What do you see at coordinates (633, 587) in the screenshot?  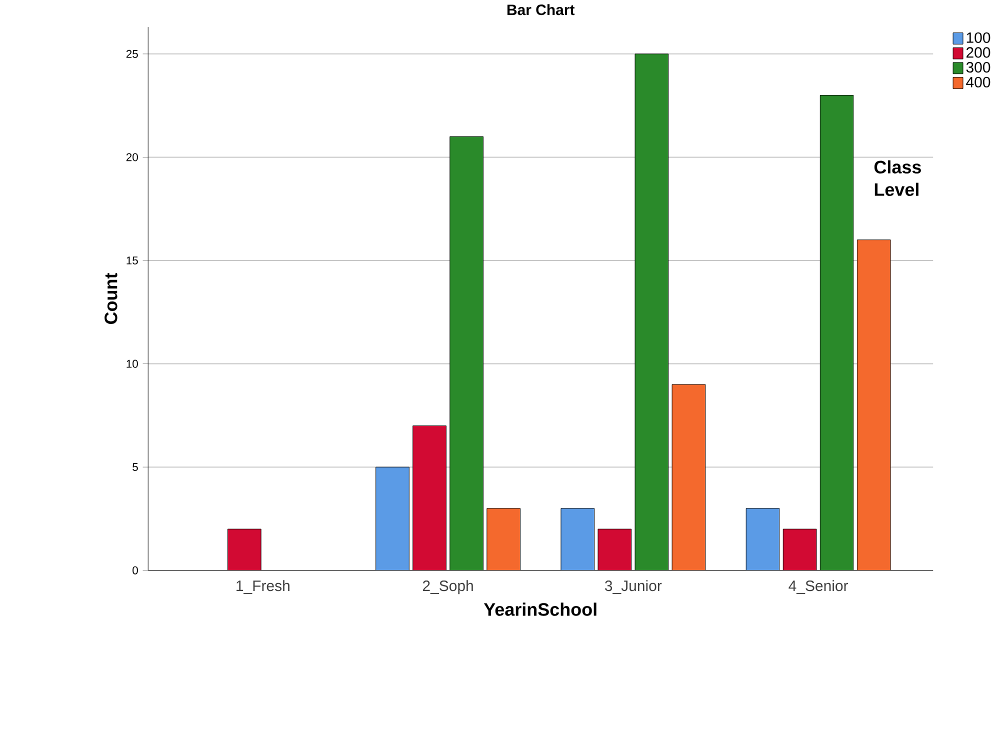 I see `x-tick-label: 3_Junior` at bounding box center [633, 587].